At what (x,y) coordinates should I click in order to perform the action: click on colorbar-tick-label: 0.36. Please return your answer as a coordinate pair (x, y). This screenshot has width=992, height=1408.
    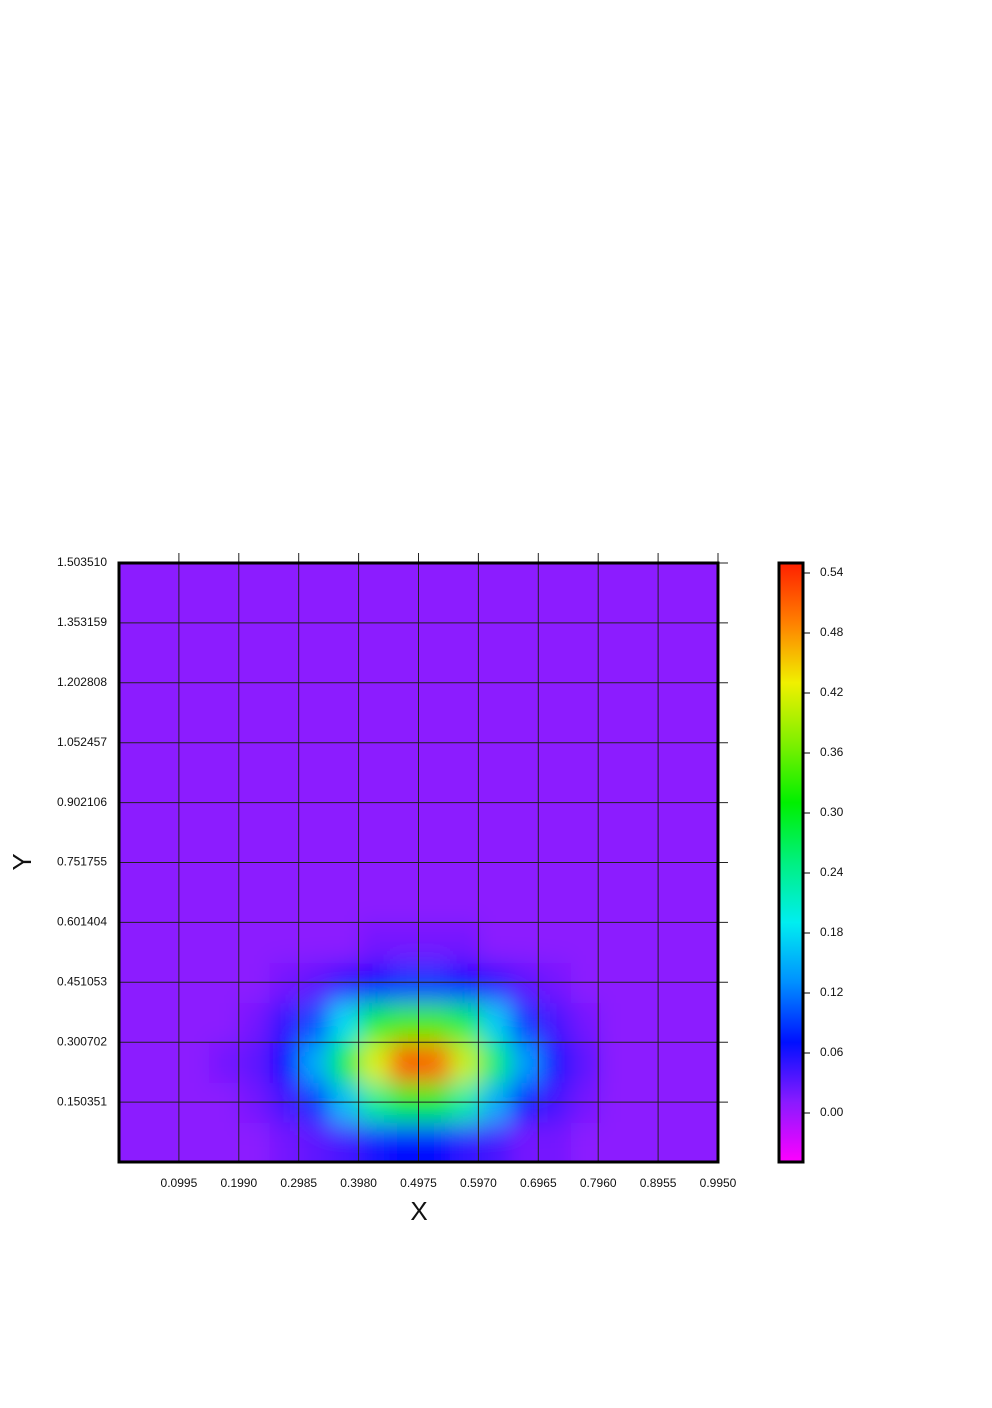
    Looking at the image, I should click on (832, 752).